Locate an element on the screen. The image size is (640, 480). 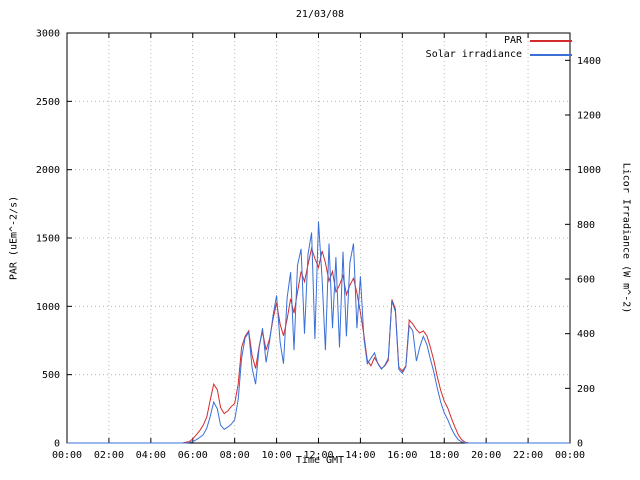
svg-text: 800 is located at coordinates (586, 225).